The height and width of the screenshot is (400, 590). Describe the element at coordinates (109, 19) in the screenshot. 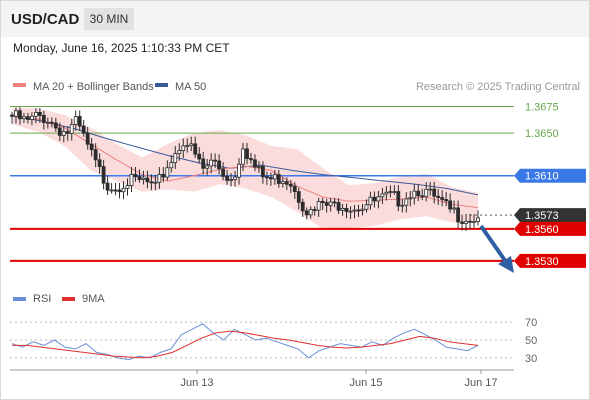

I see `timeframe-button: 30 MIN` at that location.